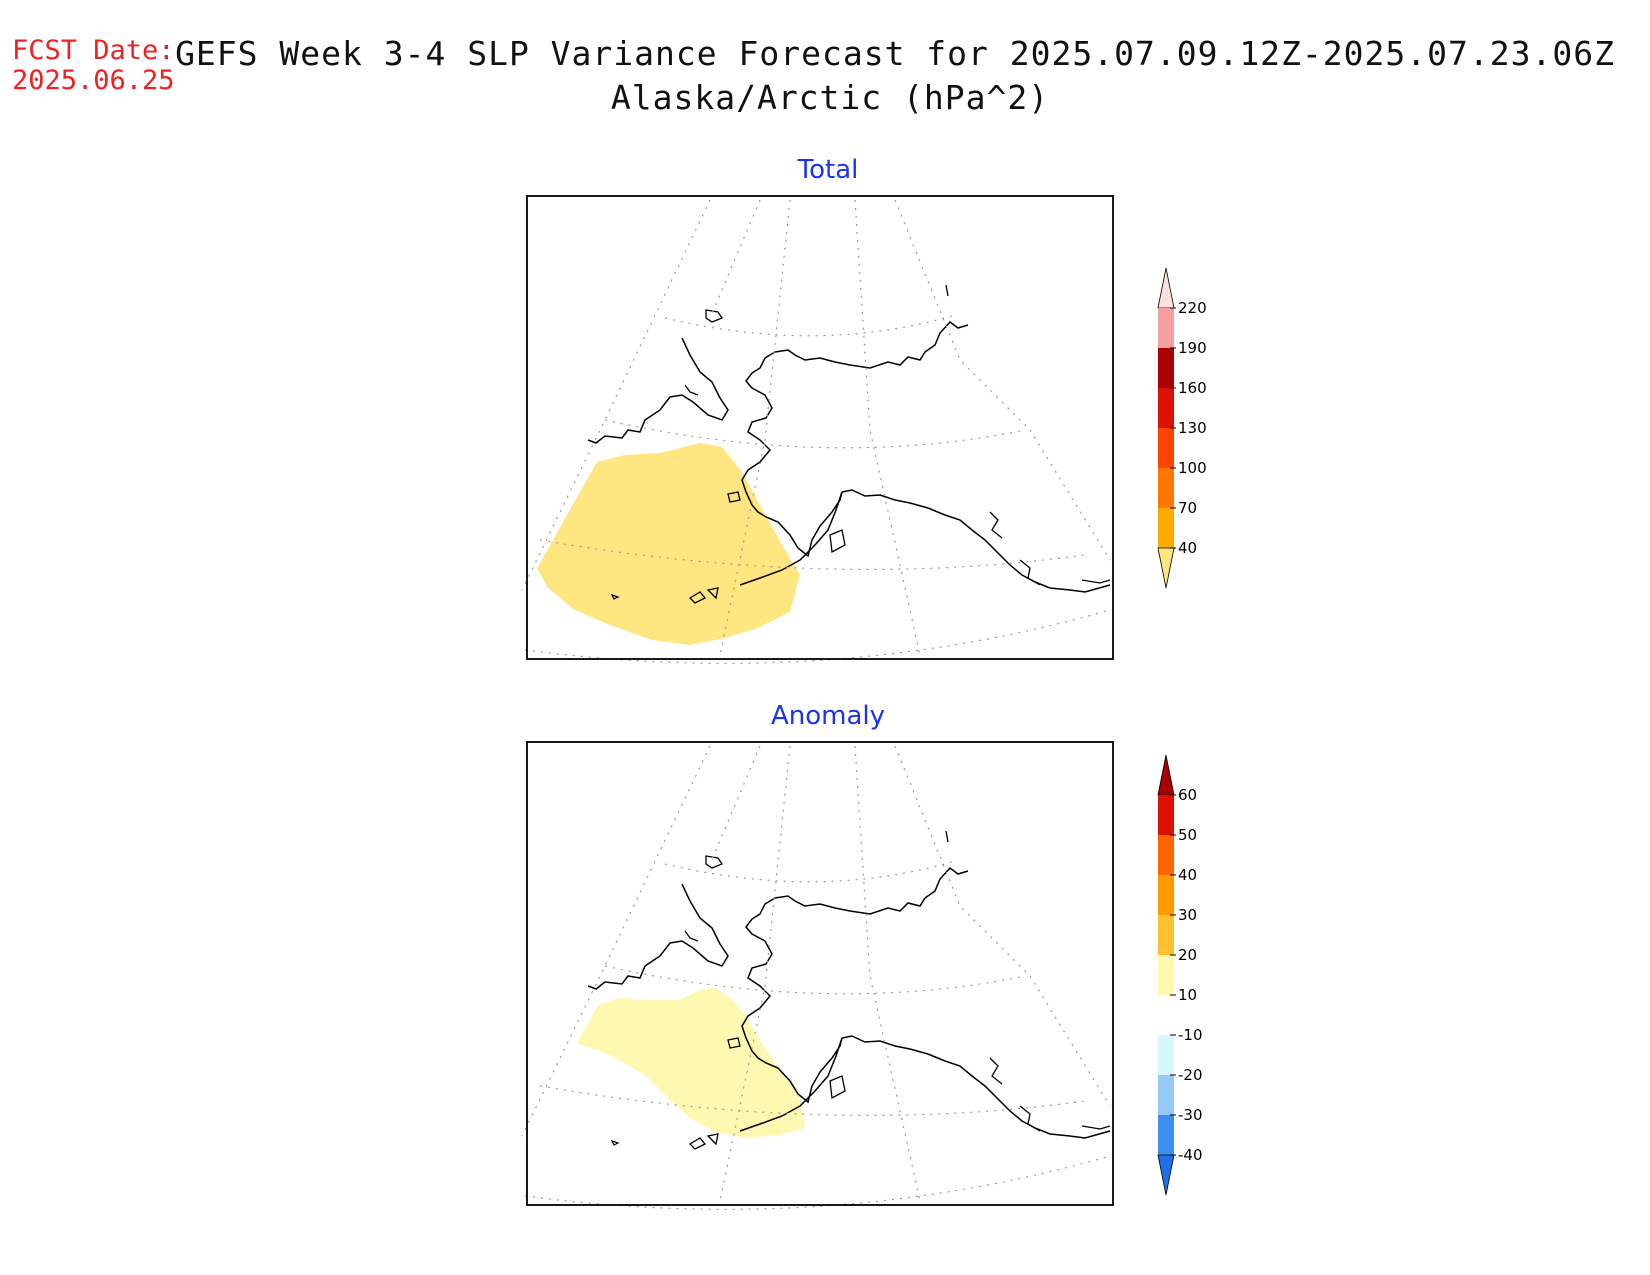  I want to click on colorbar-tick-label: 130, so click(1192, 428).